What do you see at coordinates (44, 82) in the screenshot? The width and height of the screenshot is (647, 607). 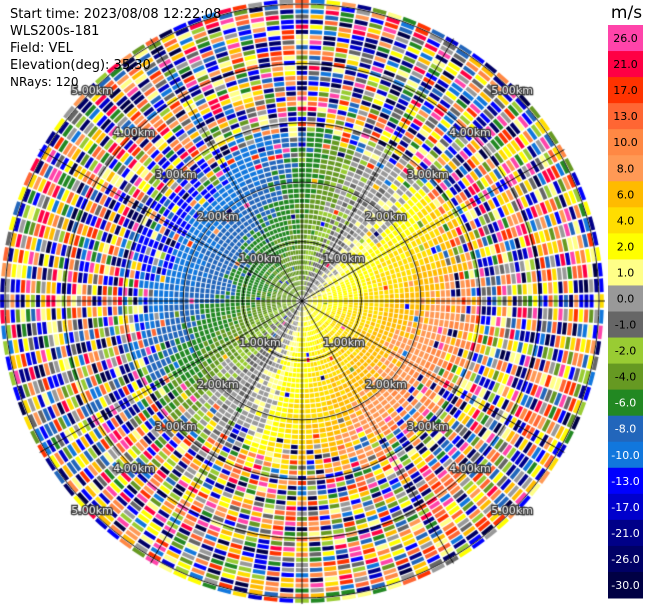 I see `nrays-label: NRays: 120` at bounding box center [44, 82].